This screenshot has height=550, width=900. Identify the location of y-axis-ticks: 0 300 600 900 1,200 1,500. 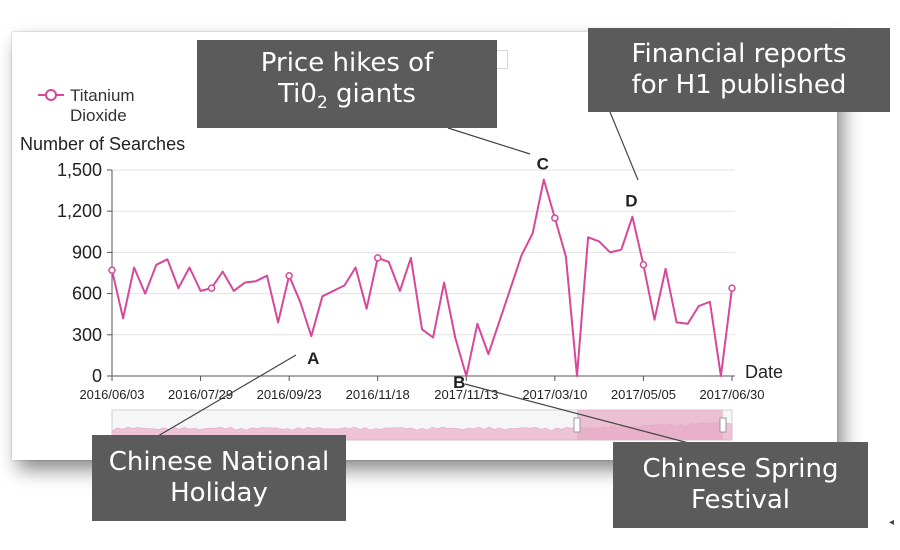
(84, 273).